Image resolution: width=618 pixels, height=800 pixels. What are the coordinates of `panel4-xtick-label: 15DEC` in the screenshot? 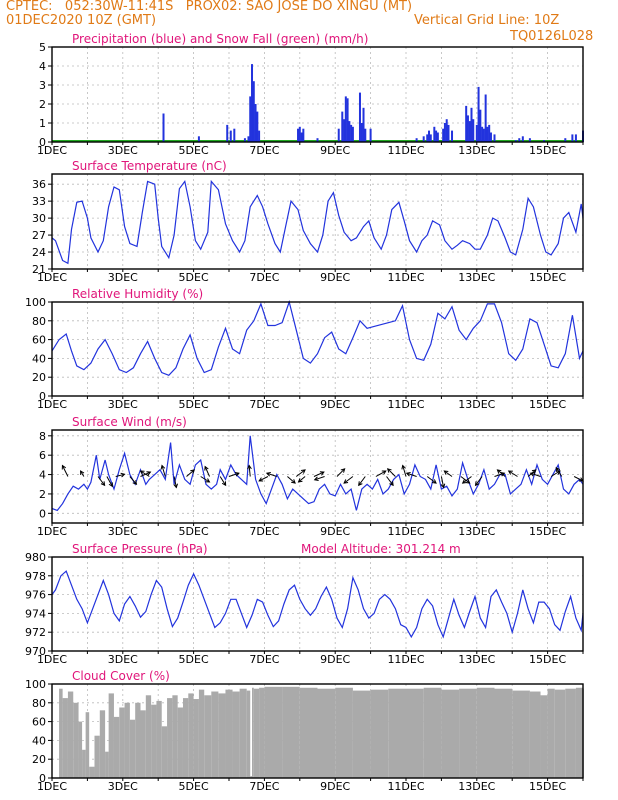 It's located at (547, 531).